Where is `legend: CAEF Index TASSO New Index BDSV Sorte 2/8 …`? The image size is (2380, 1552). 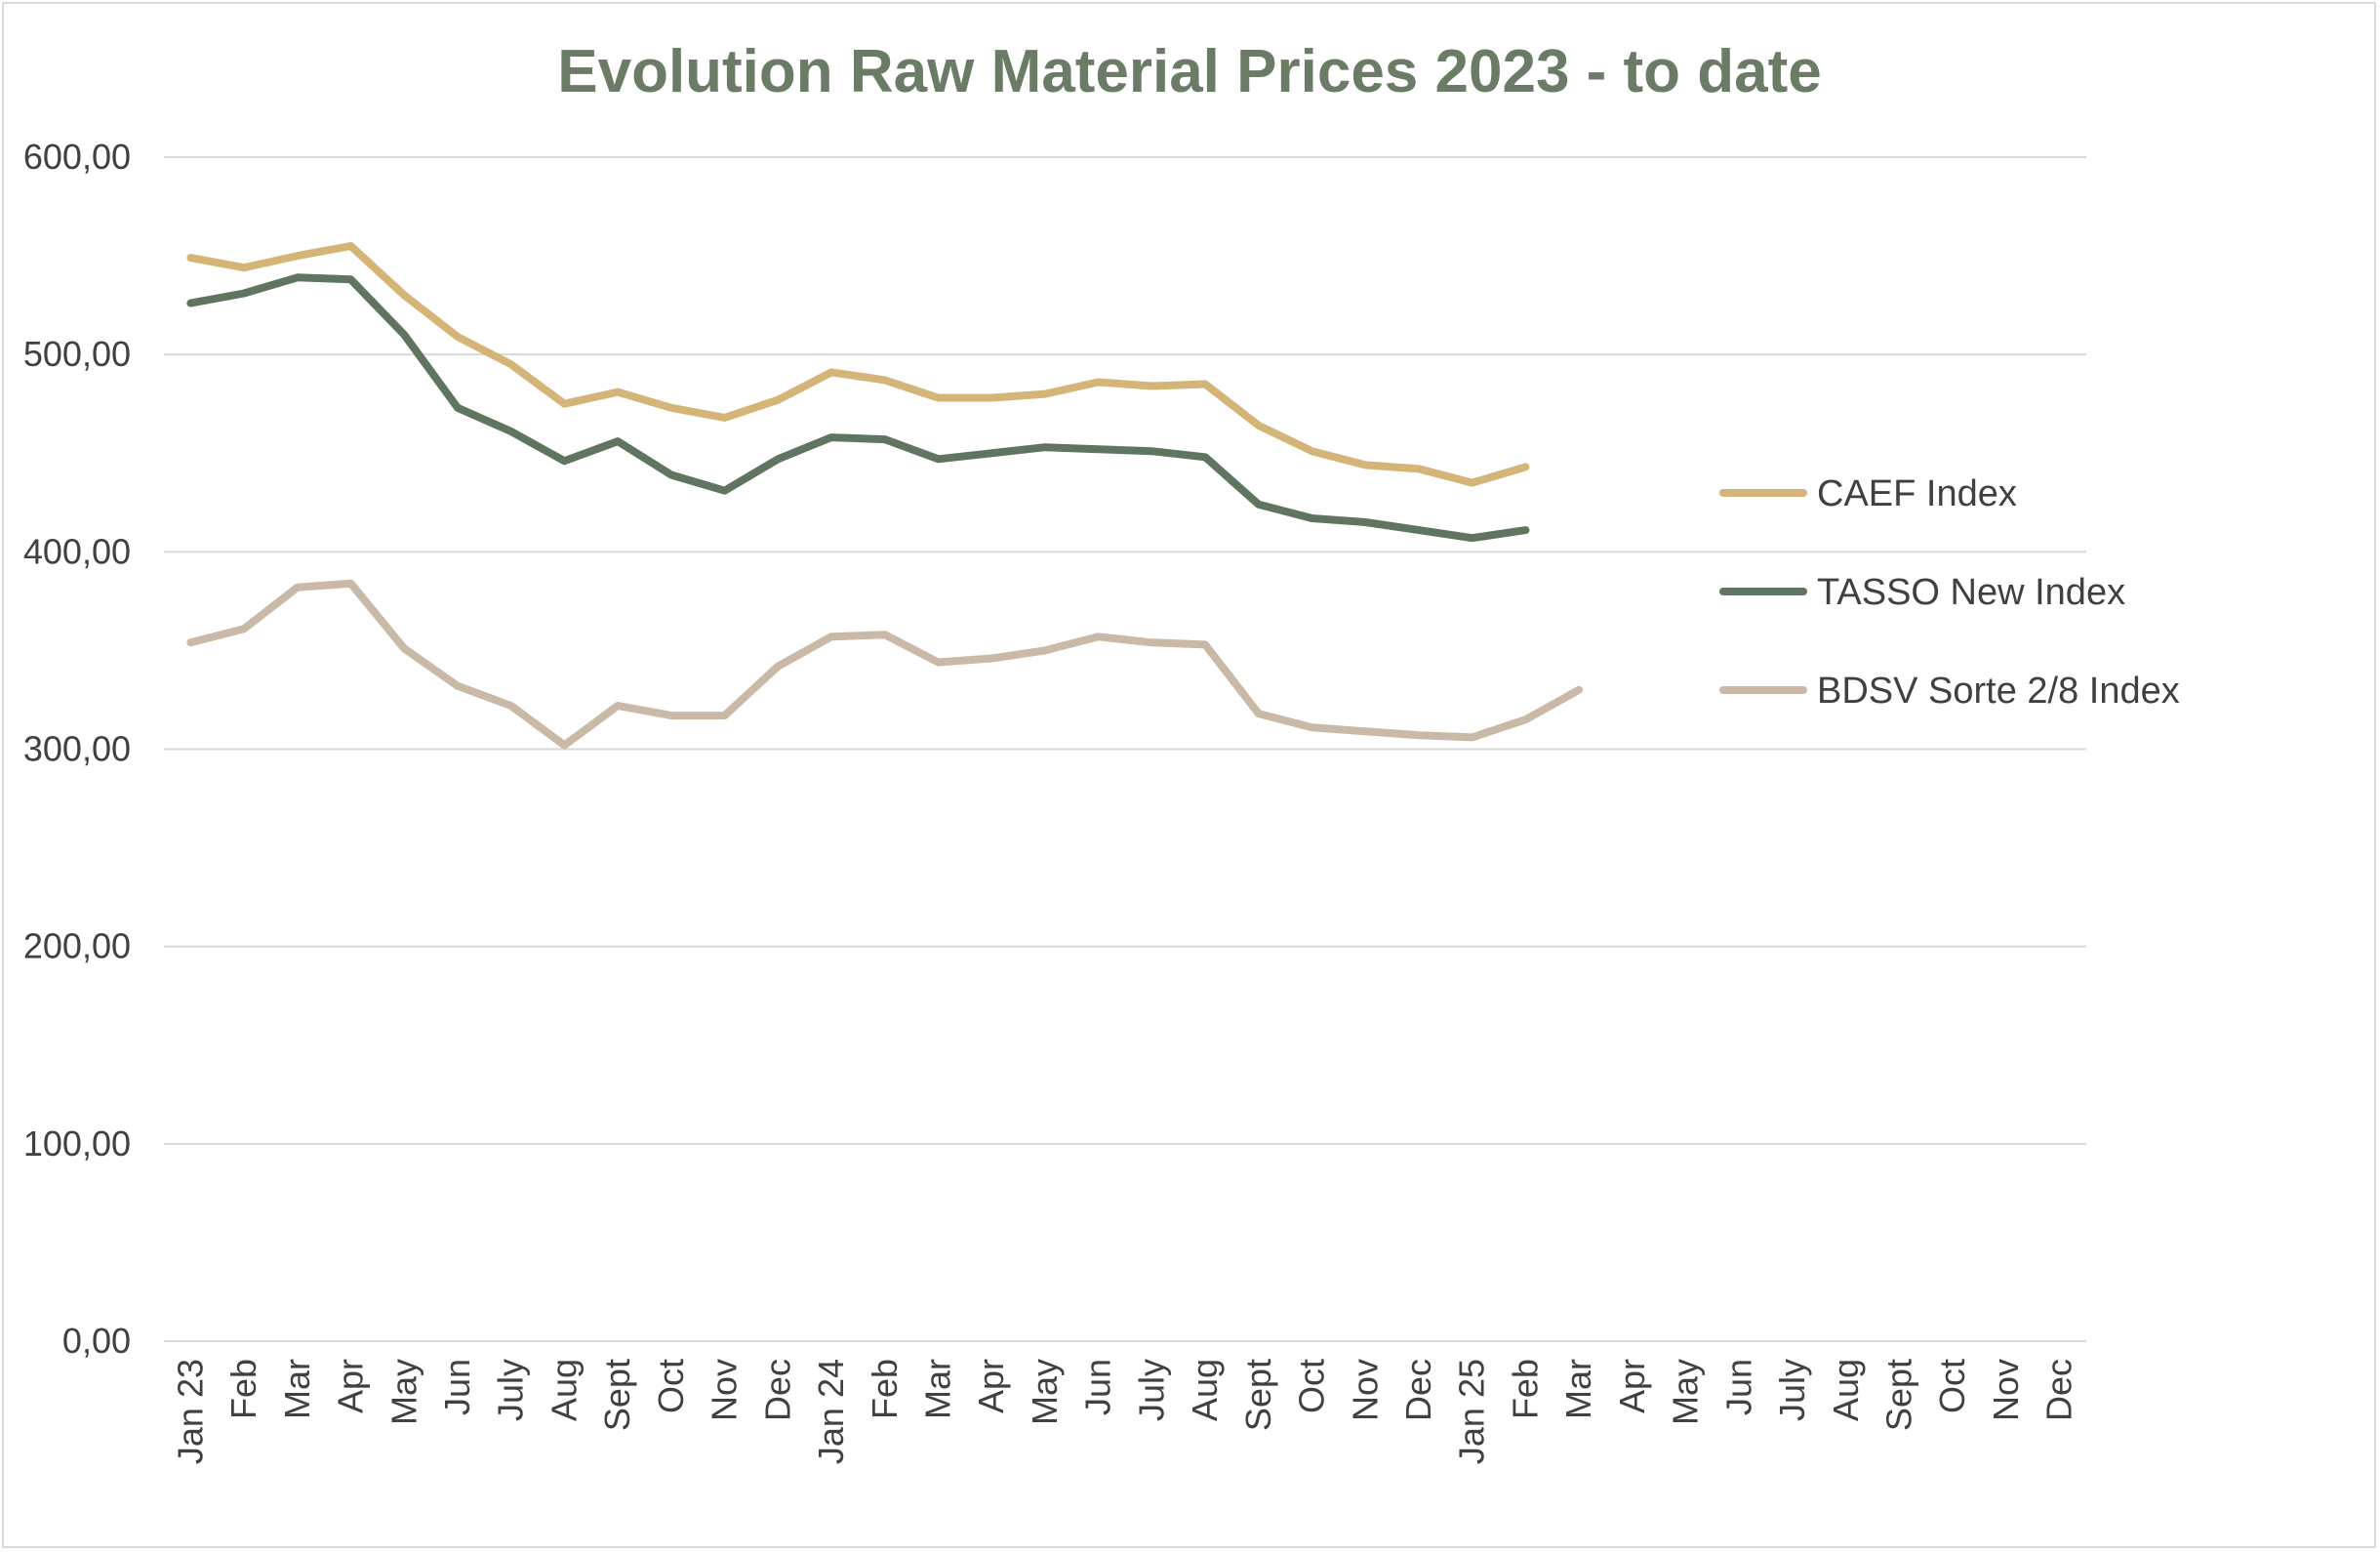 legend: CAEF Index TASSO New Index BDSV Sorte 2/8 … is located at coordinates (1949, 592).